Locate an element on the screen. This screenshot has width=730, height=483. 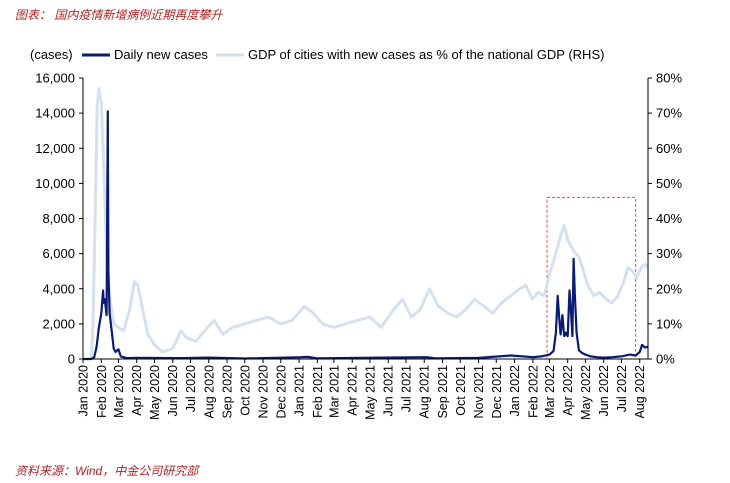
x-tick-label: Oct 2021 is located at coordinates (461, 390).